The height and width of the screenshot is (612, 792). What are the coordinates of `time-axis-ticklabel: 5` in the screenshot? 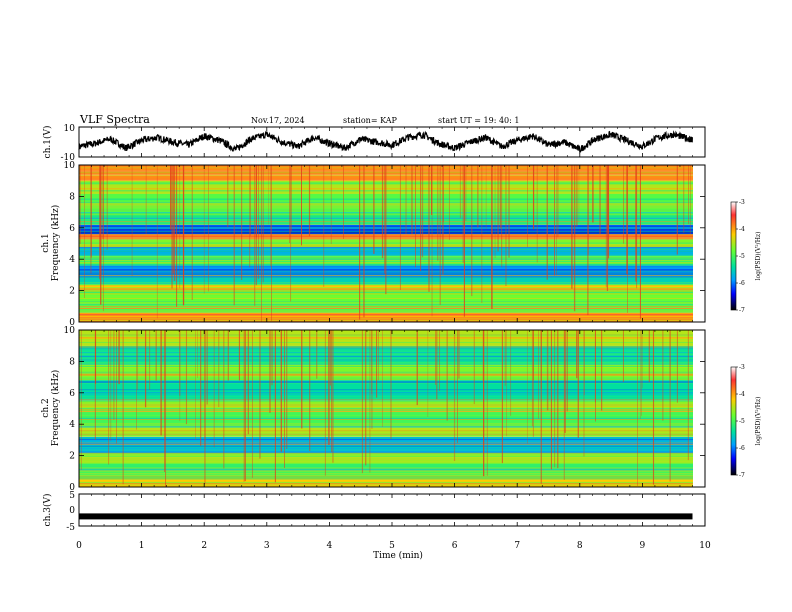 It's located at (392, 546).